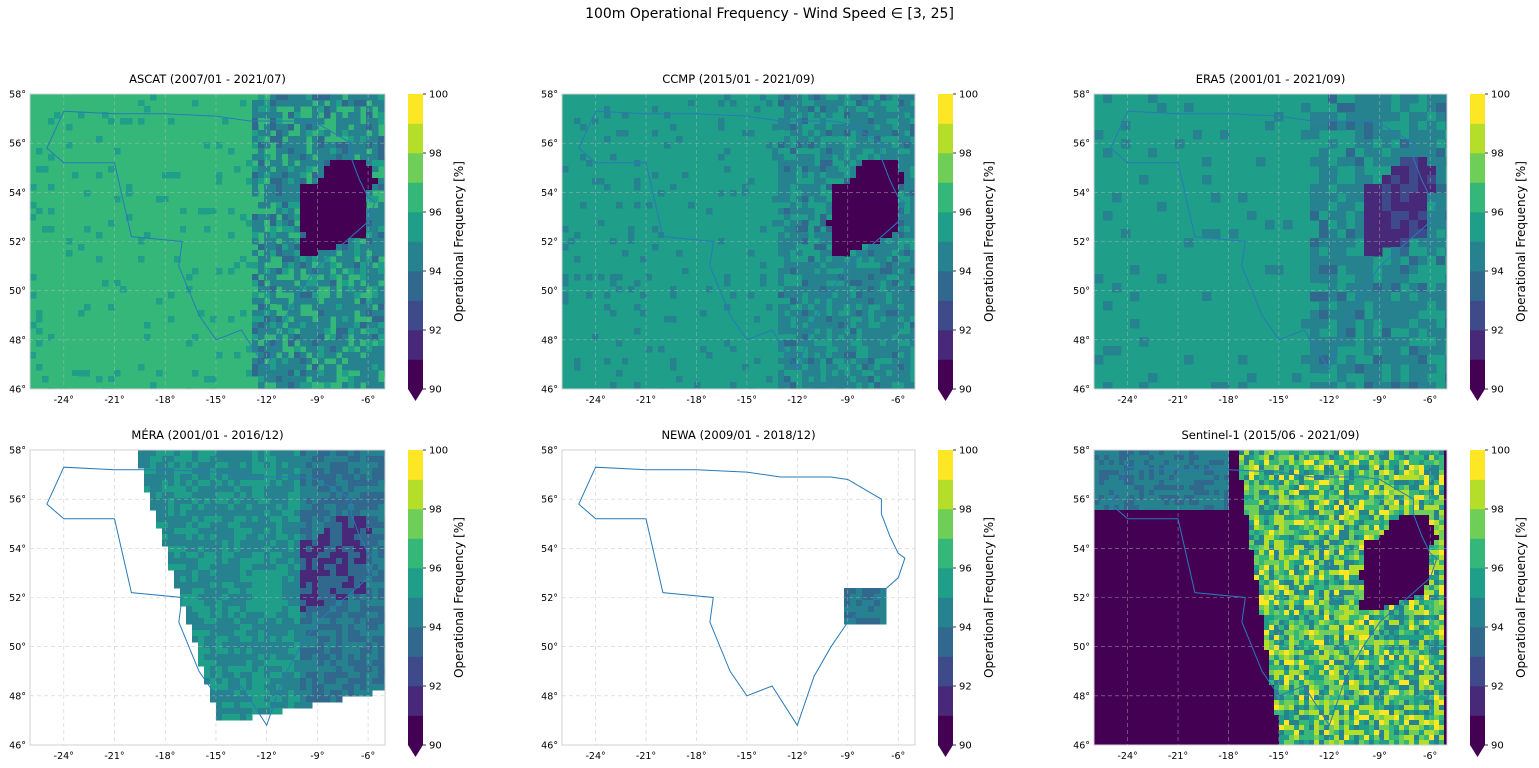 Image resolution: width=1539 pixels, height=768 pixels. What do you see at coordinates (738, 241) in the screenshot?
I see `axes-frame` at bounding box center [738, 241].